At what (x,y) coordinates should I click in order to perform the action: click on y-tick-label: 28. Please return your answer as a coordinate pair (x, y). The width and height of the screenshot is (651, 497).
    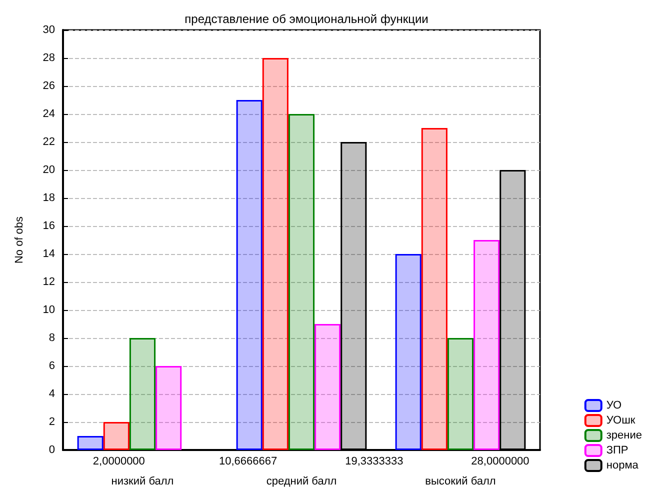
    Looking at the image, I should click on (48, 58).